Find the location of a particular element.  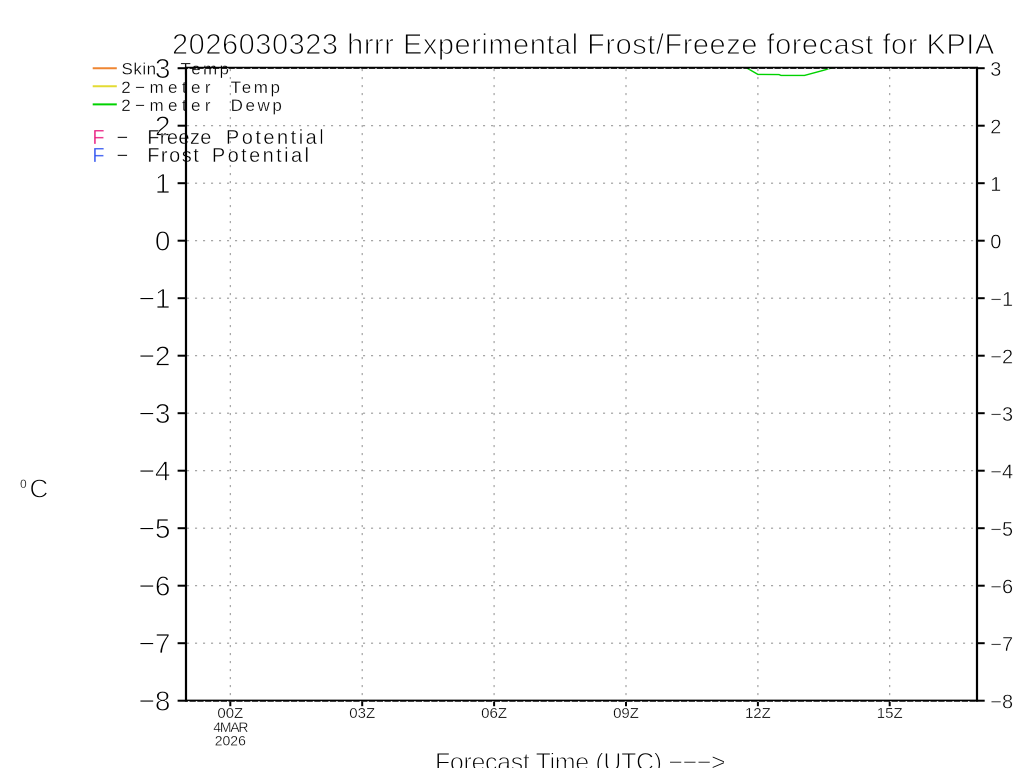

svg-text: 09Z is located at coordinates (626, 713).